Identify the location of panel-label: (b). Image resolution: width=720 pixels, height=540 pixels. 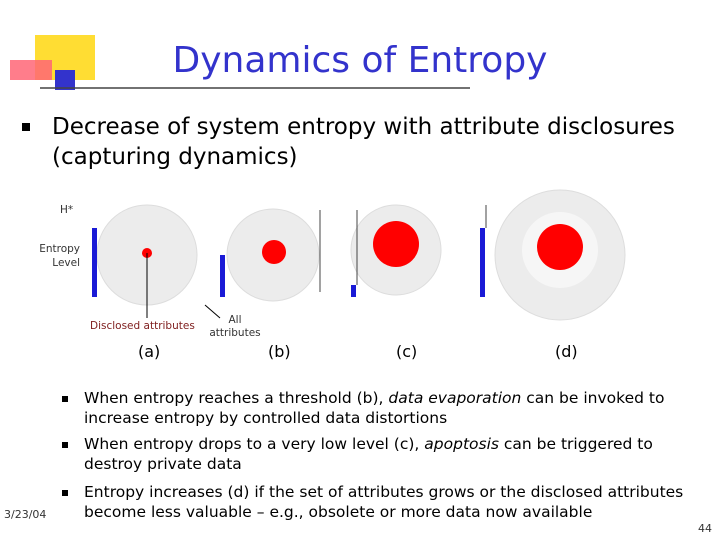
(279, 351).